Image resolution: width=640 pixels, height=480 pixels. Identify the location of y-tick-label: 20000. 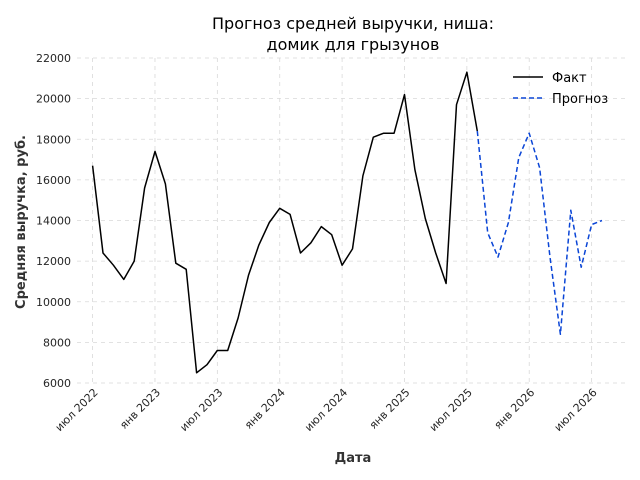
(53, 99).